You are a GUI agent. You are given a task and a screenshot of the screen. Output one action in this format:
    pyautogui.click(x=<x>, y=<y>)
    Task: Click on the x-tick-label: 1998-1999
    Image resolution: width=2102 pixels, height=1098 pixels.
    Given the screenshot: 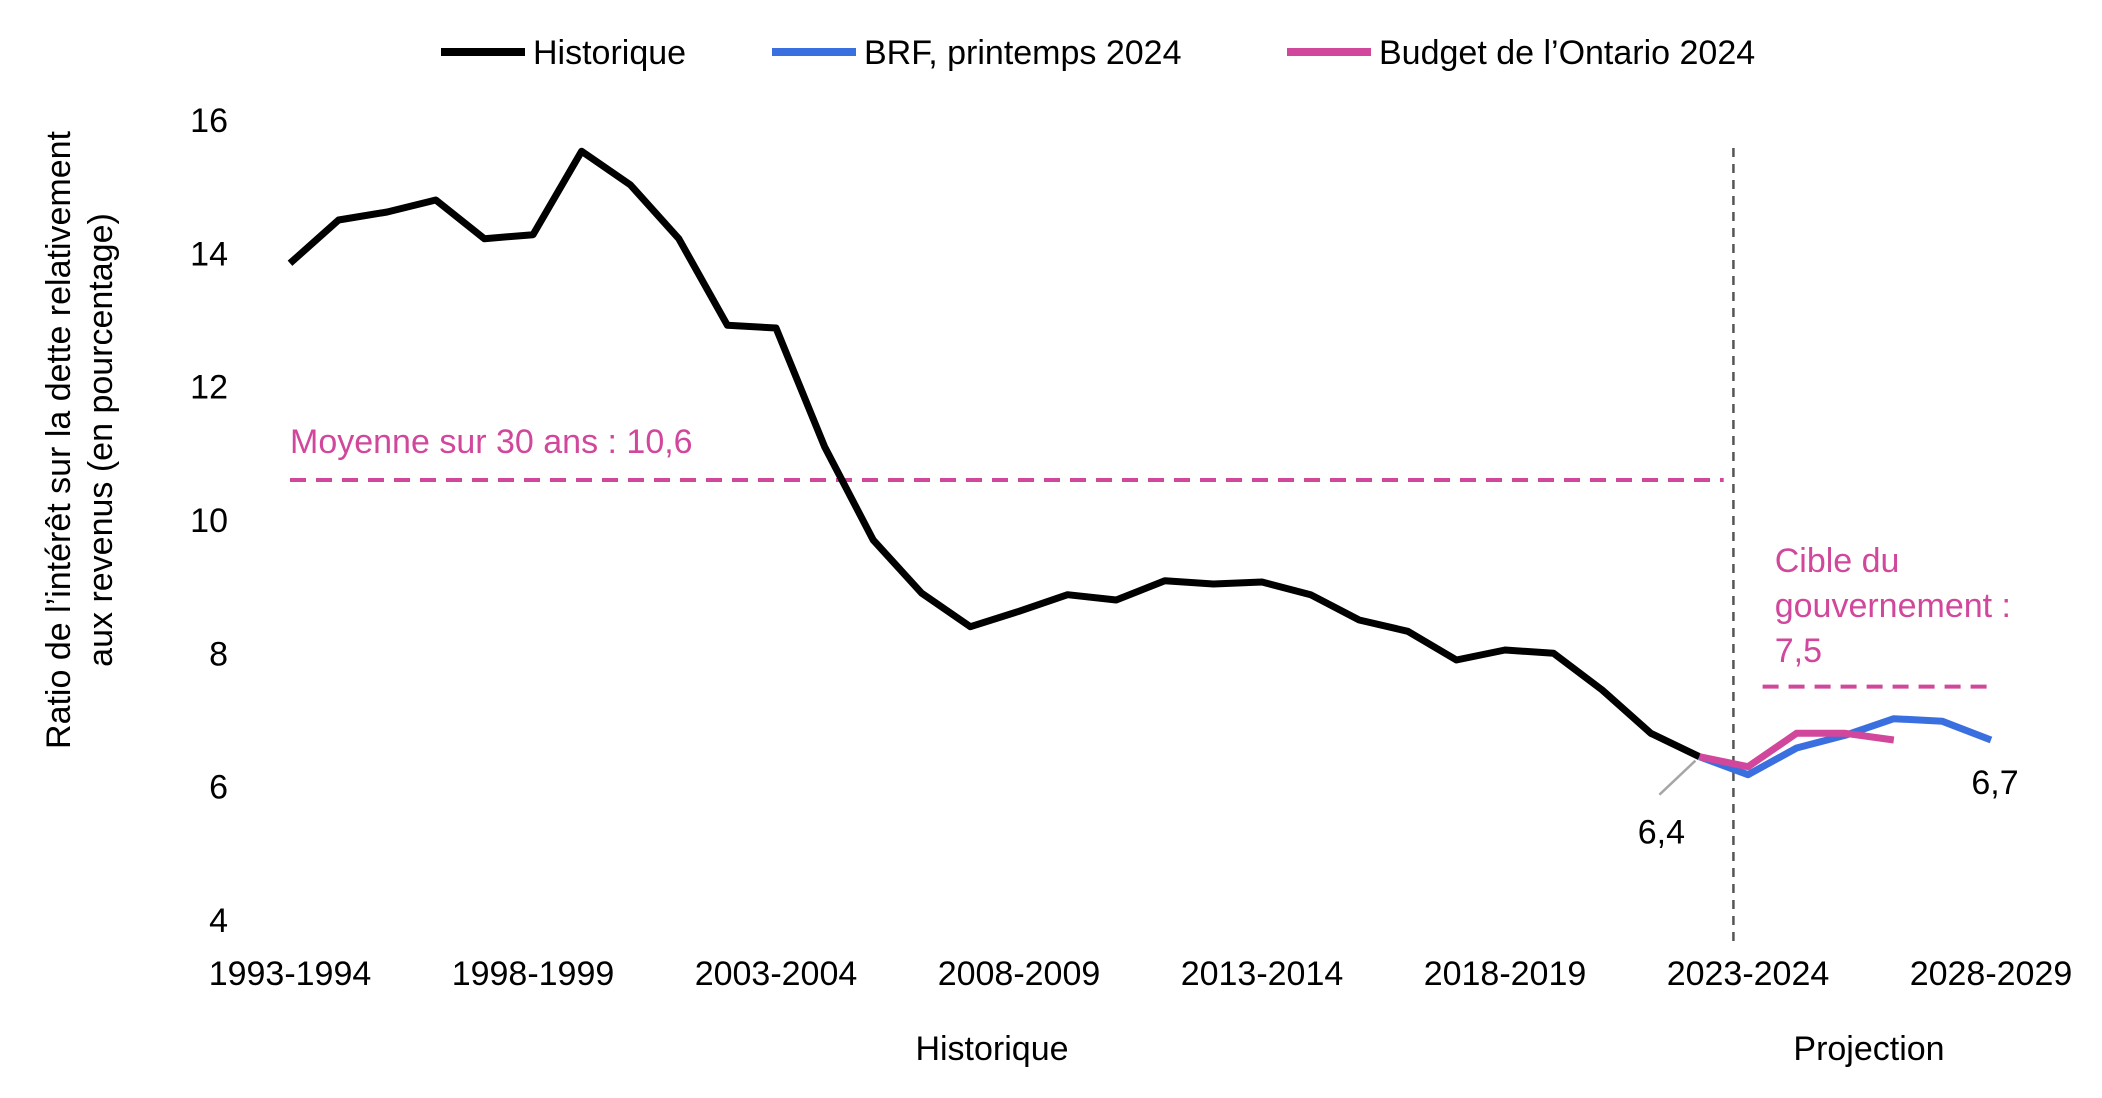 What is the action you would take?
    pyautogui.click(x=533, y=974)
    